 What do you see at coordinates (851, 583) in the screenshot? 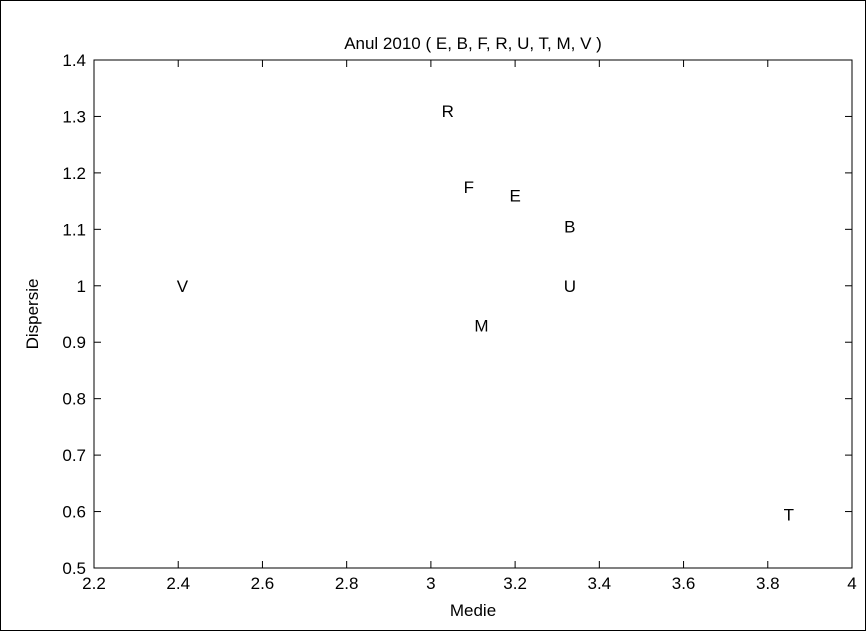
I see `x-tick-label: 4` at bounding box center [851, 583].